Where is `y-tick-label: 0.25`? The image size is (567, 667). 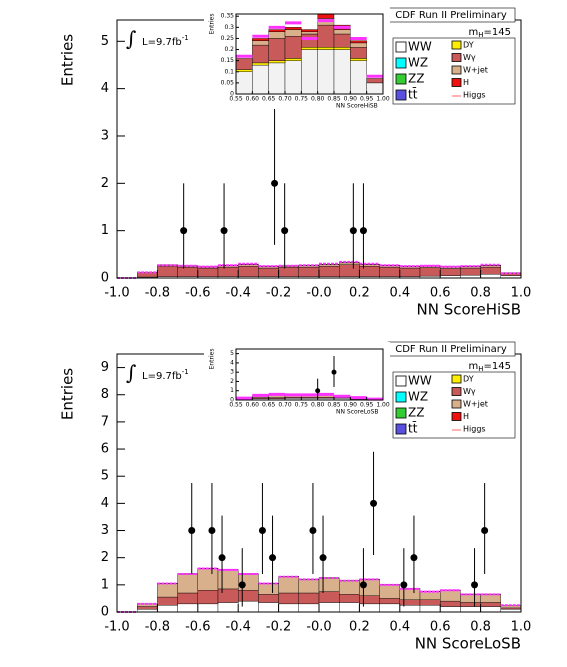
y-tick-label: 0.25 is located at coordinates (228, 38).